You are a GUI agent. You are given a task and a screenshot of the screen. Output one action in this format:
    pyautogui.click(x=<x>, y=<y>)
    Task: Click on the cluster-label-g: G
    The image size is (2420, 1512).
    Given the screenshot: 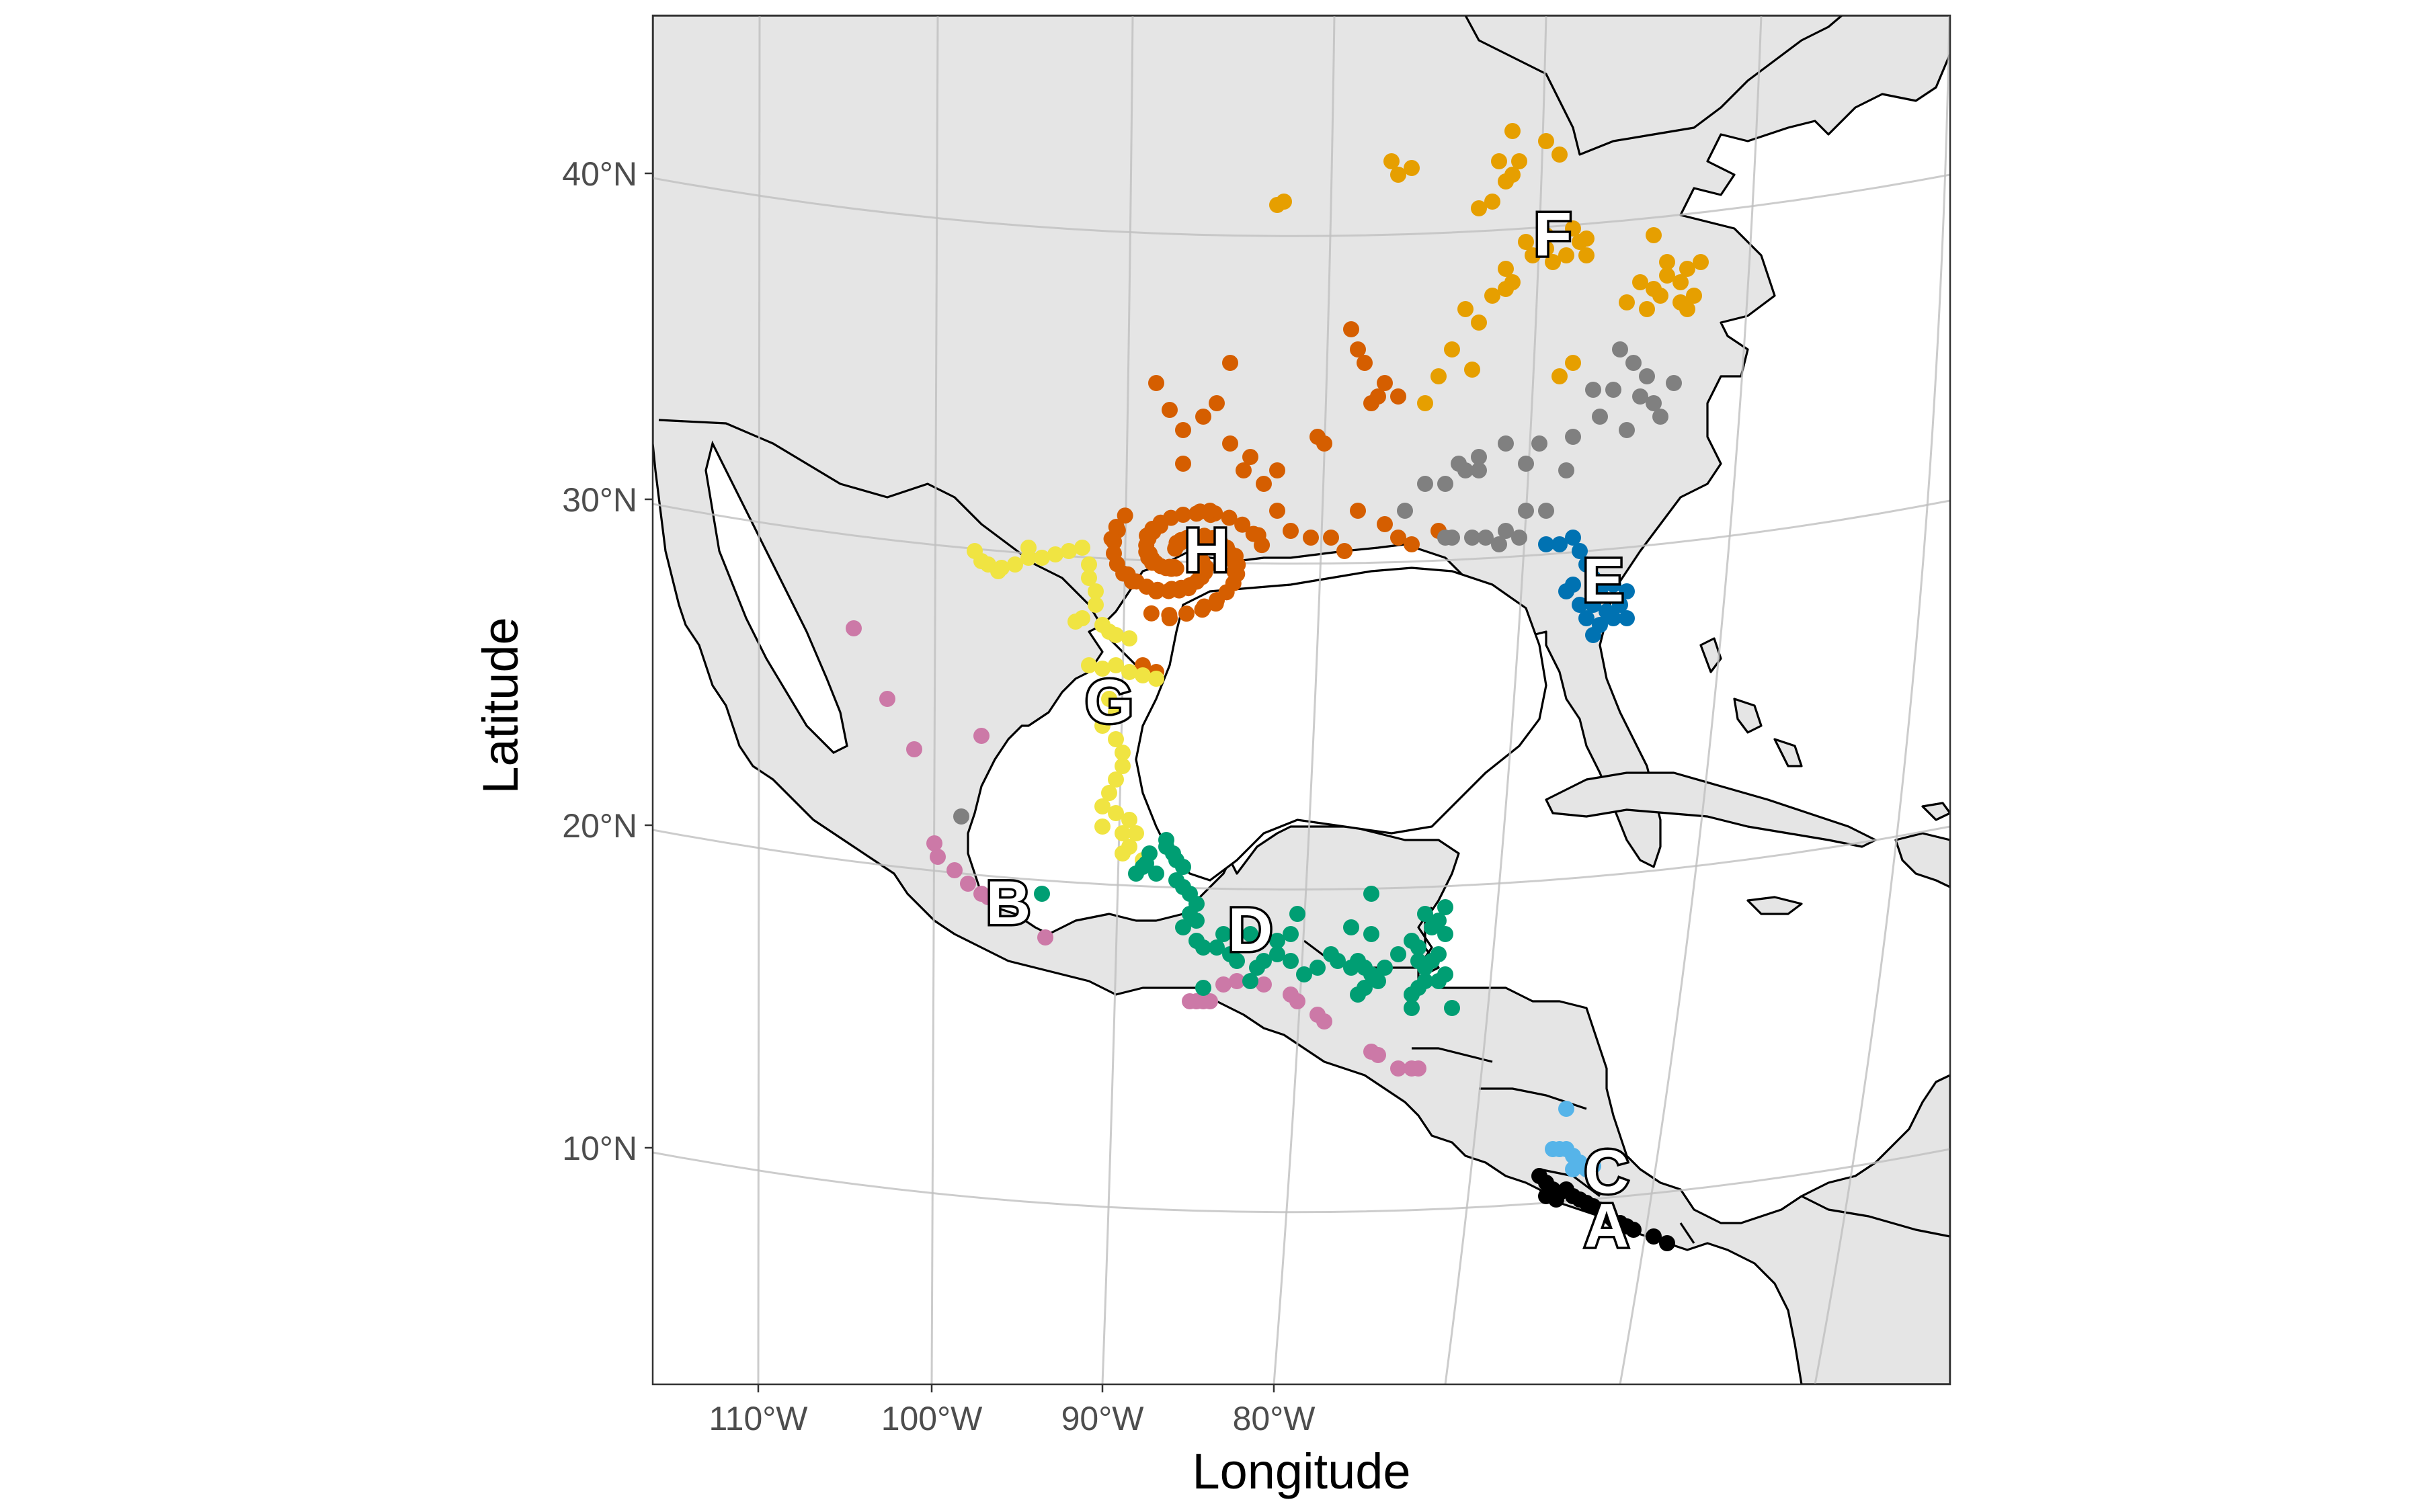 What is the action you would take?
    pyautogui.click(x=1109, y=702)
    